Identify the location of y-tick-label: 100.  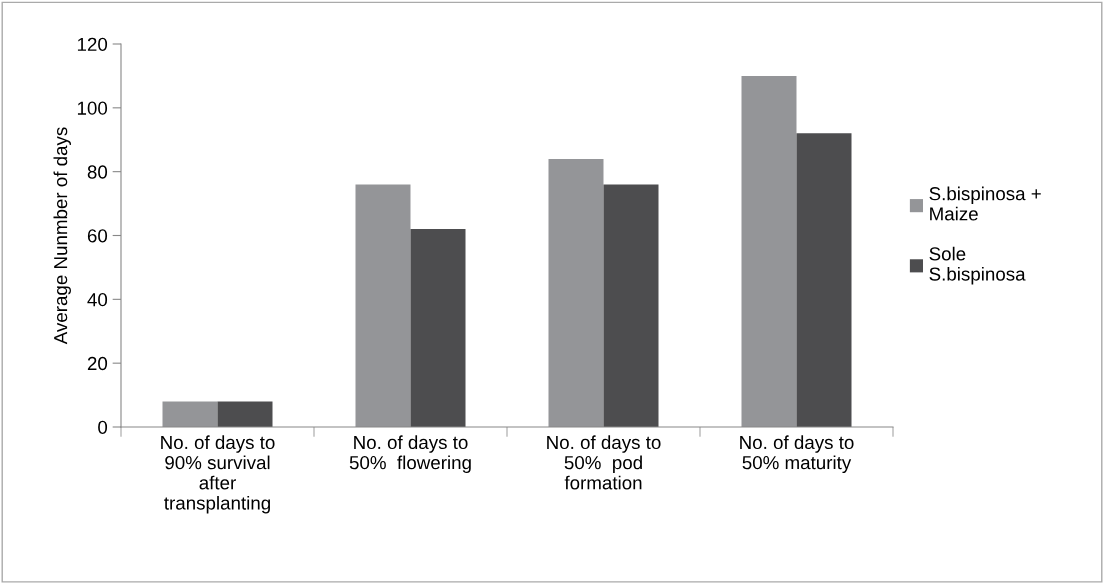
(92, 108).